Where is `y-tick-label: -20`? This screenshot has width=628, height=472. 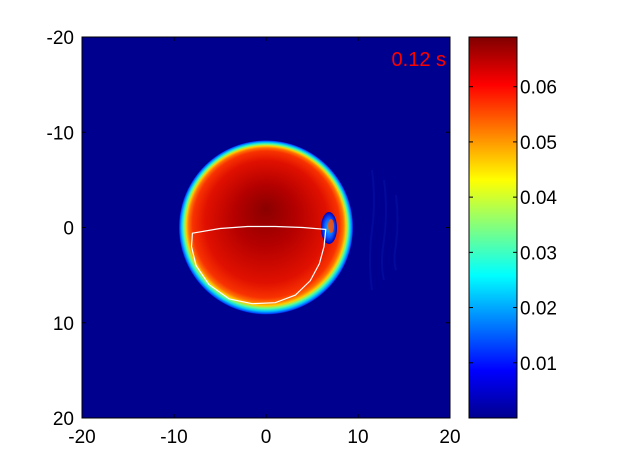 y-tick-label: -20 is located at coordinates (60, 38).